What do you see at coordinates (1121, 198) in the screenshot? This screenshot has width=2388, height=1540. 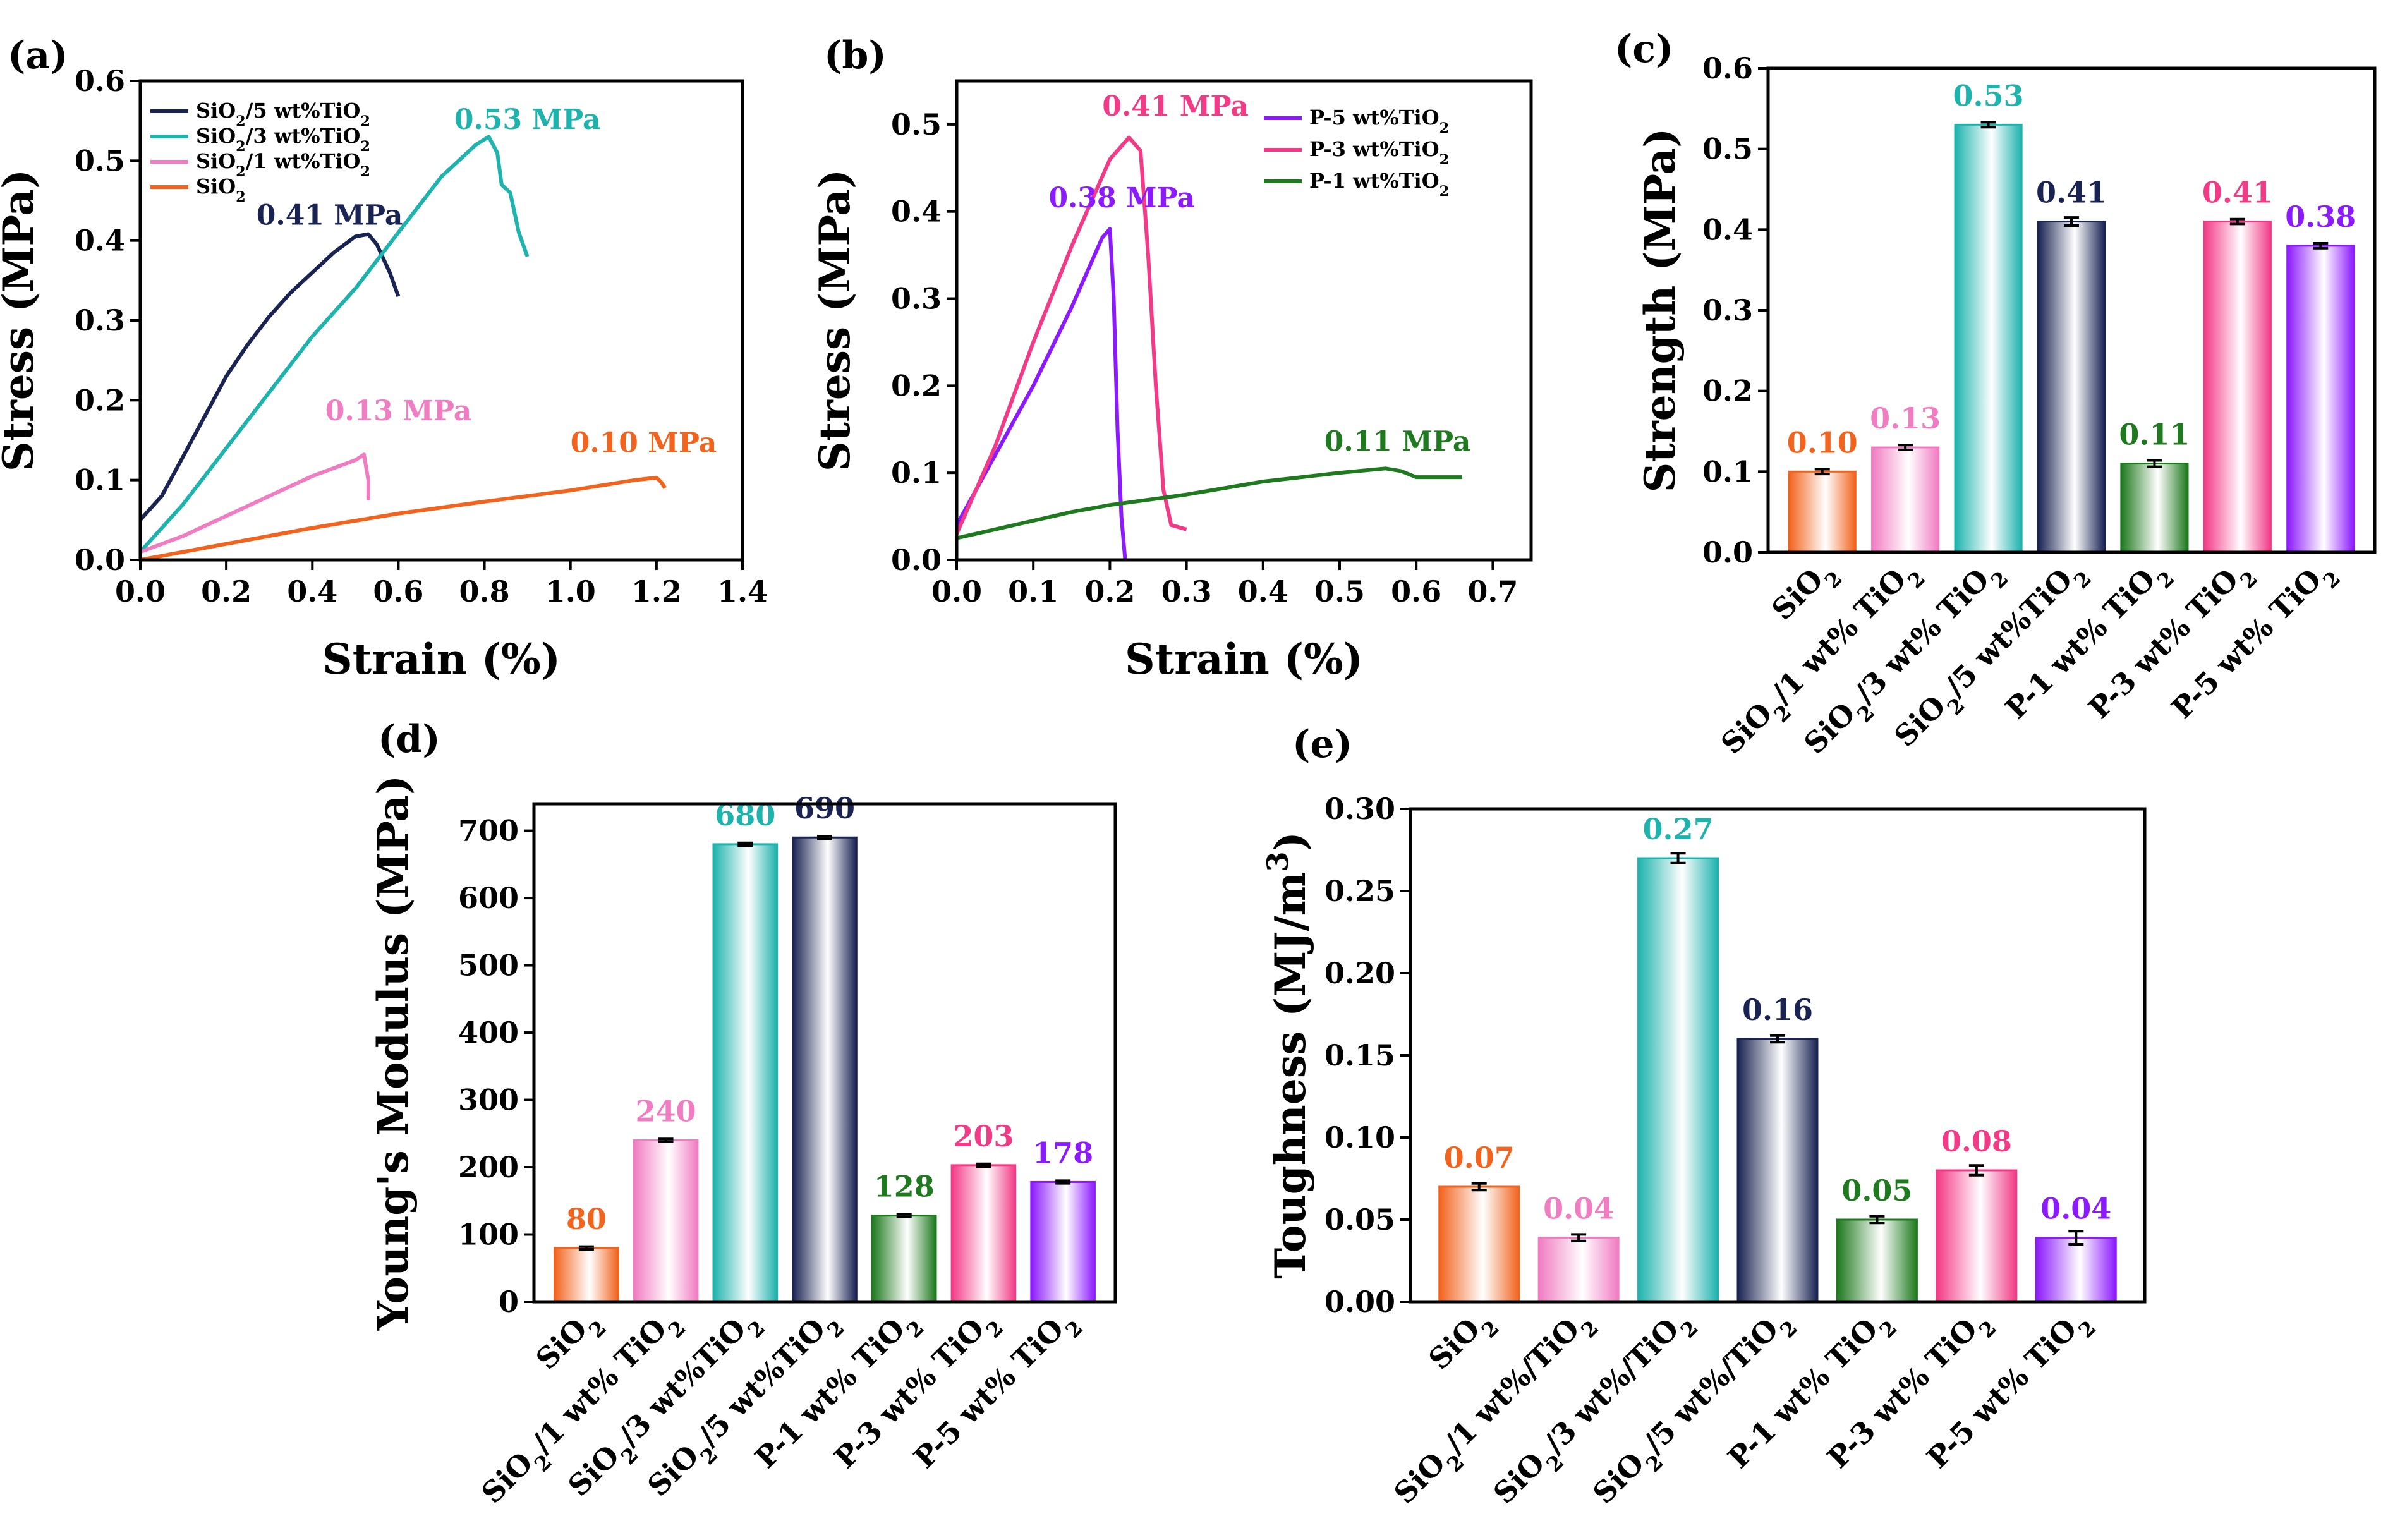 I see `peak-annotation: 0.38 MPa` at bounding box center [1121, 198].